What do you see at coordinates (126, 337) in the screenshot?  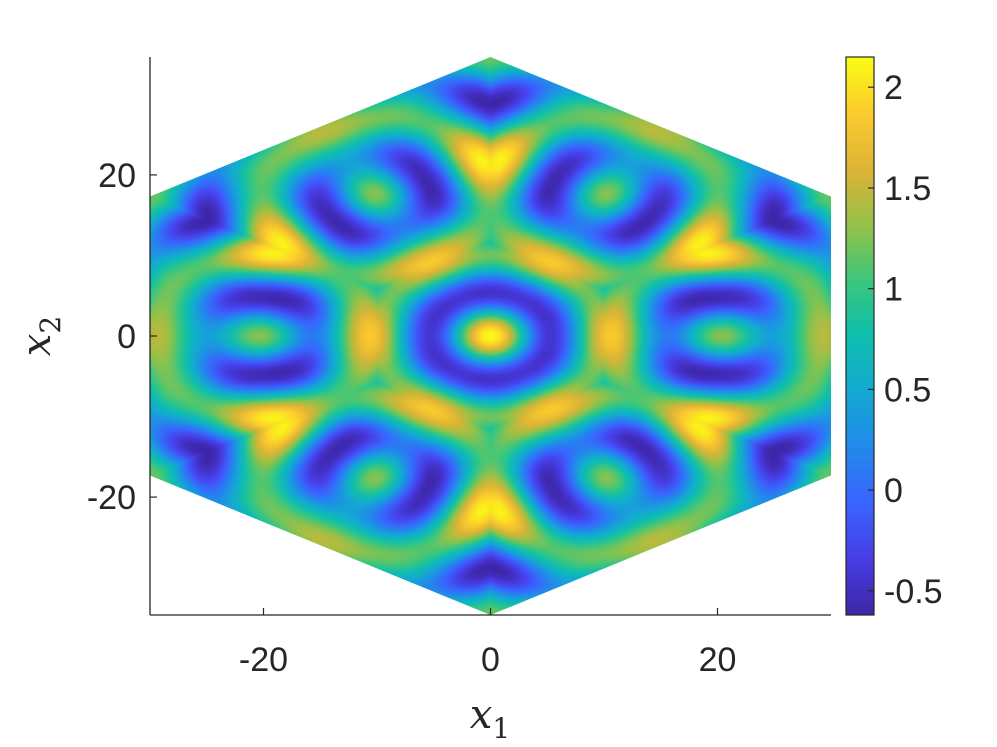 I see `y-tick-label: 0` at bounding box center [126, 337].